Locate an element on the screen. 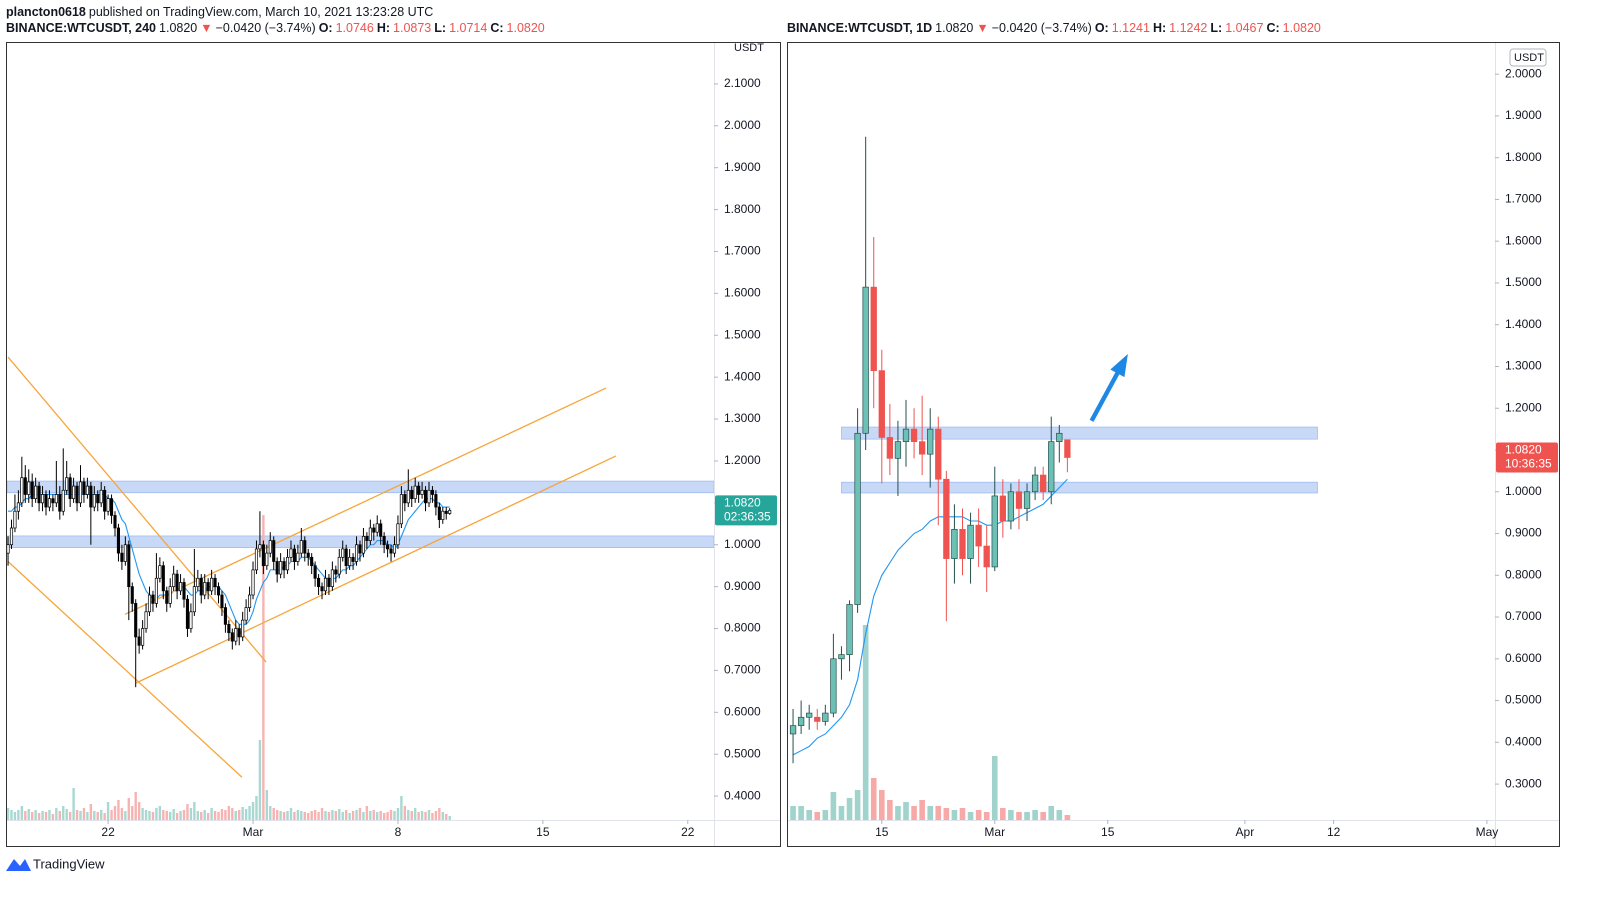  y-tick-label: 0.7000 is located at coordinates (1523, 616).